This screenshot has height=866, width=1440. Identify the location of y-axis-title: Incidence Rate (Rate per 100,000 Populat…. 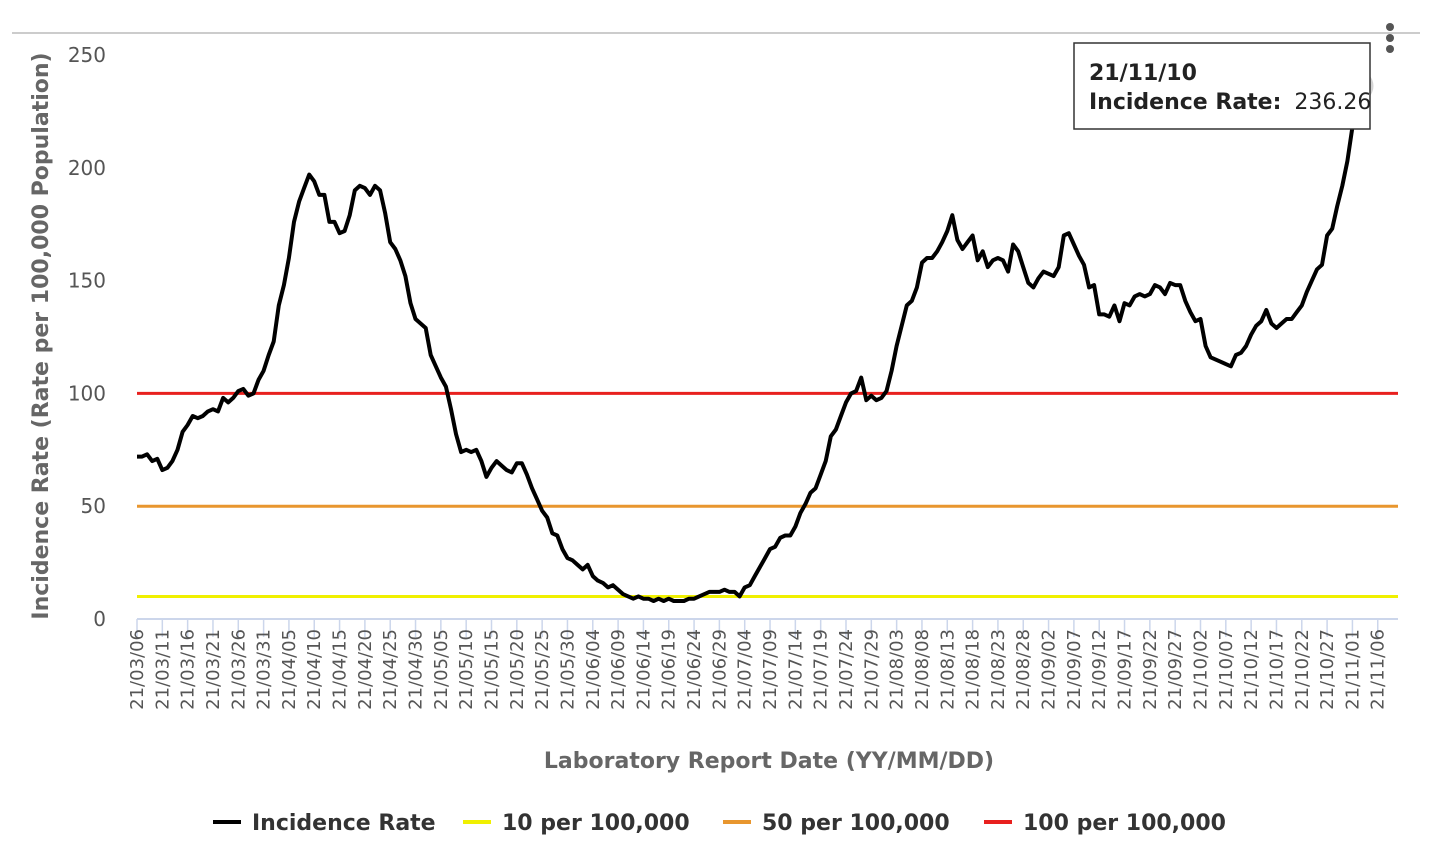
(41, 335).